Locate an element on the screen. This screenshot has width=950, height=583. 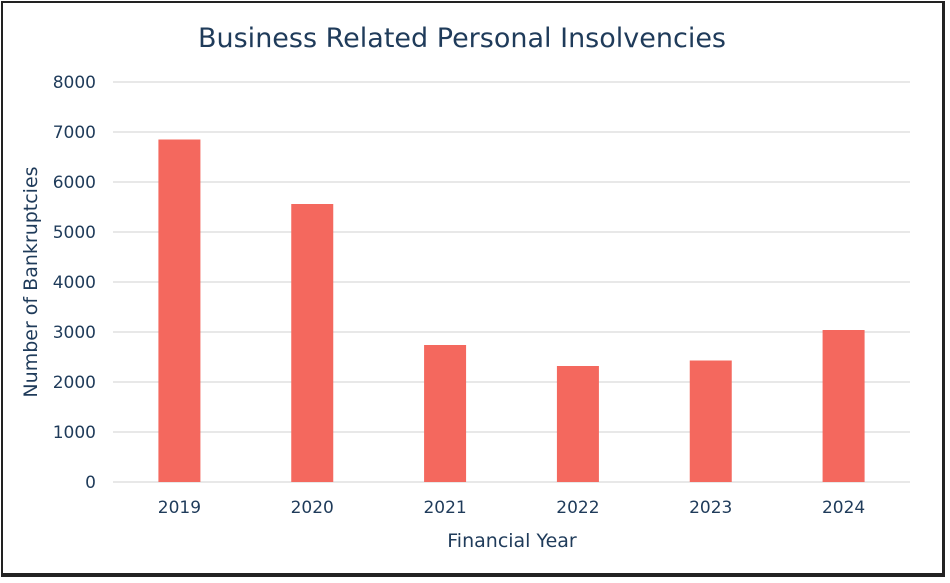
bar-2020 is located at coordinates (312, 343).